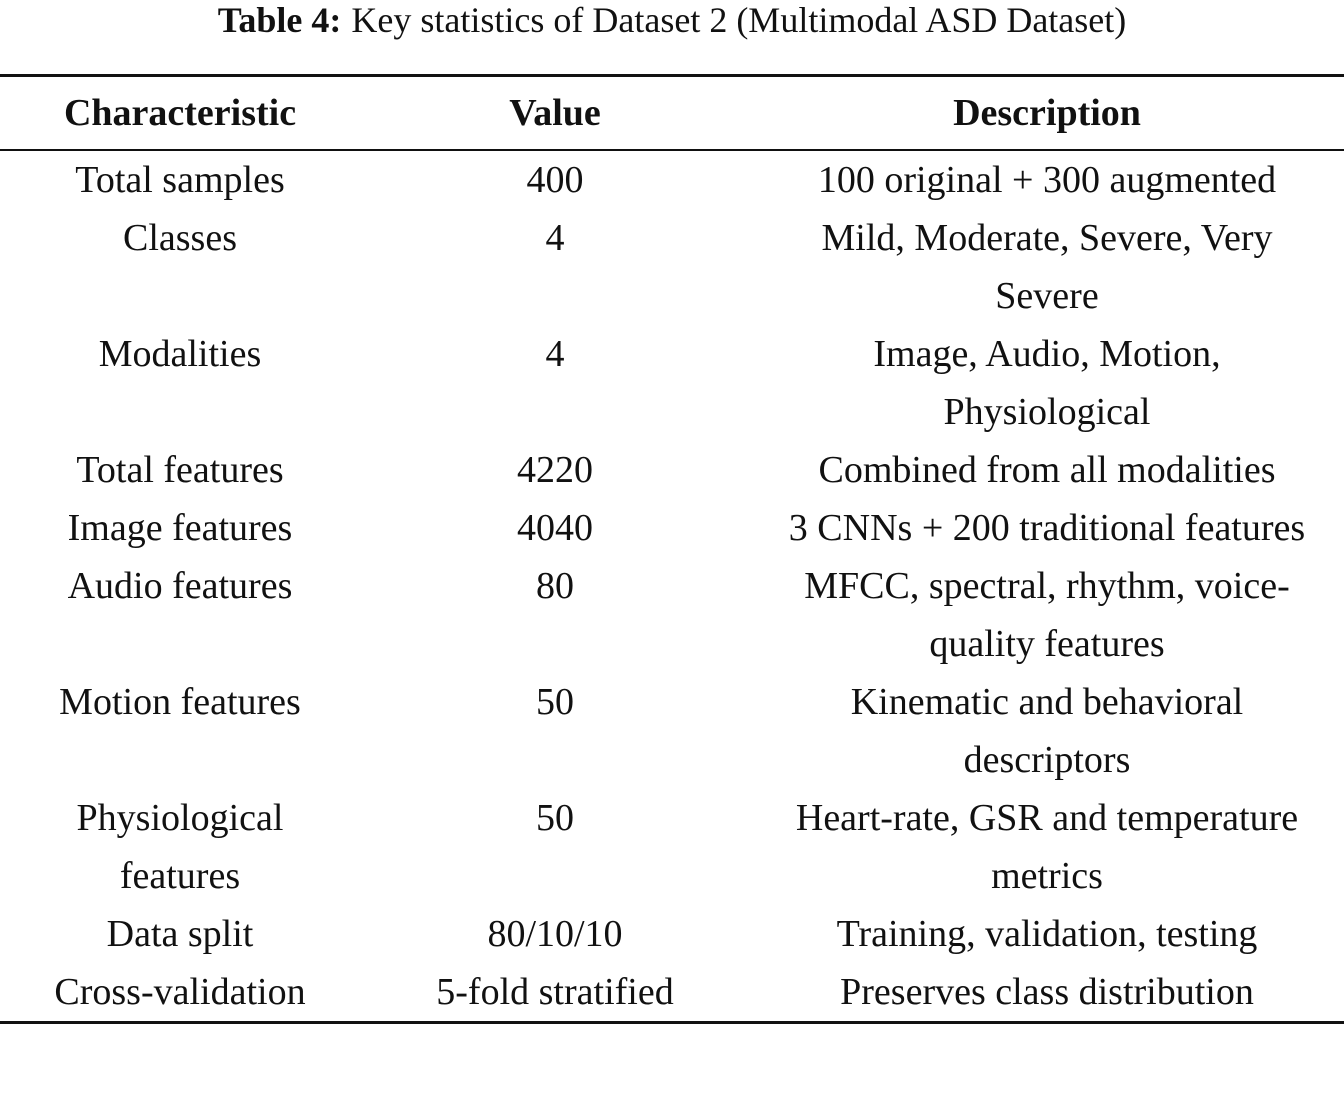  What do you see at coordinates (180, 354) in the screenshot?
I see `table-cell: Modalities` at bounding box center [180, 354].